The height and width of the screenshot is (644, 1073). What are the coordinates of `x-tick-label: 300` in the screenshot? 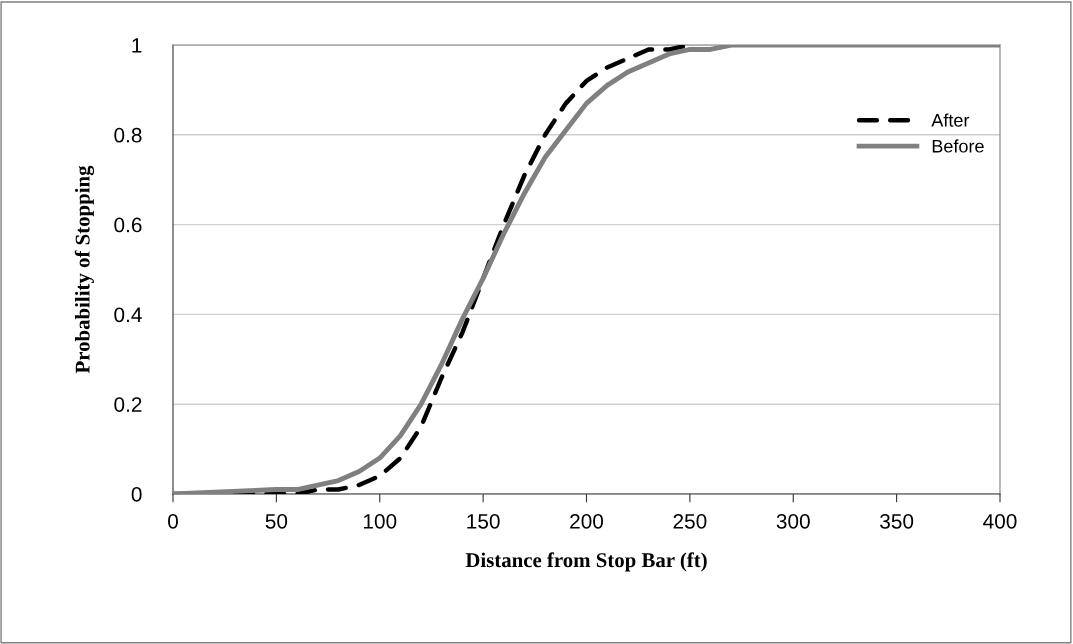 It's located at (793, 521).